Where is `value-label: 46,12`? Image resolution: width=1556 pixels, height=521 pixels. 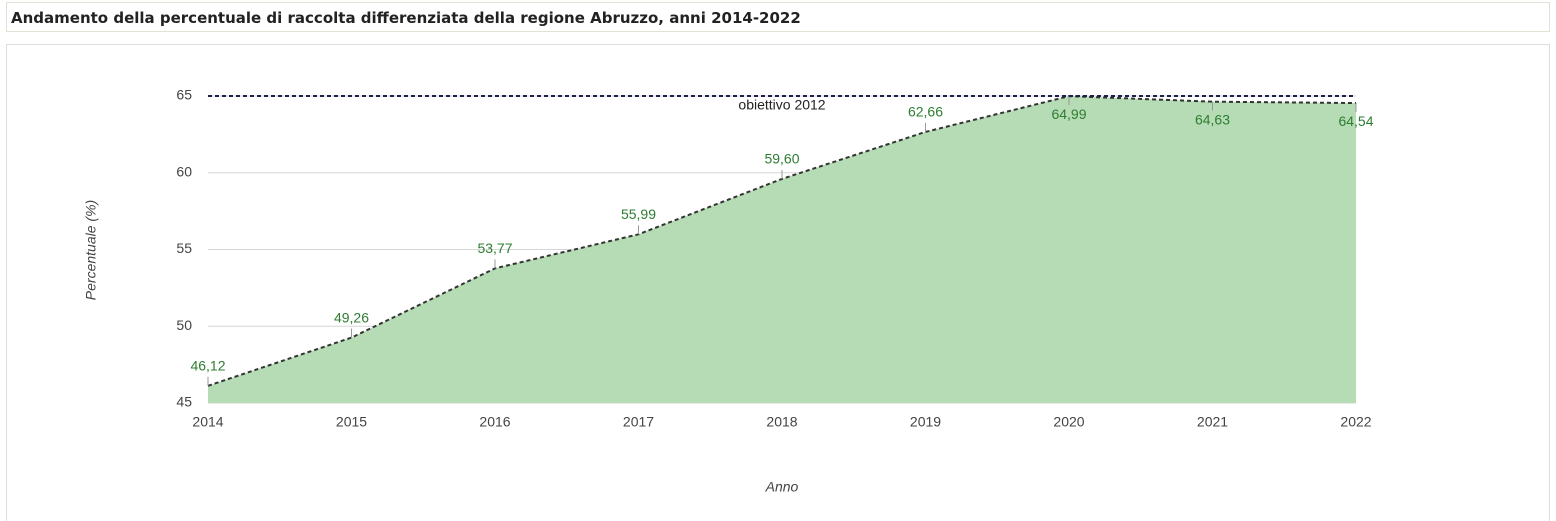 value-label: 46,12 is located at coordinates (207, 366).